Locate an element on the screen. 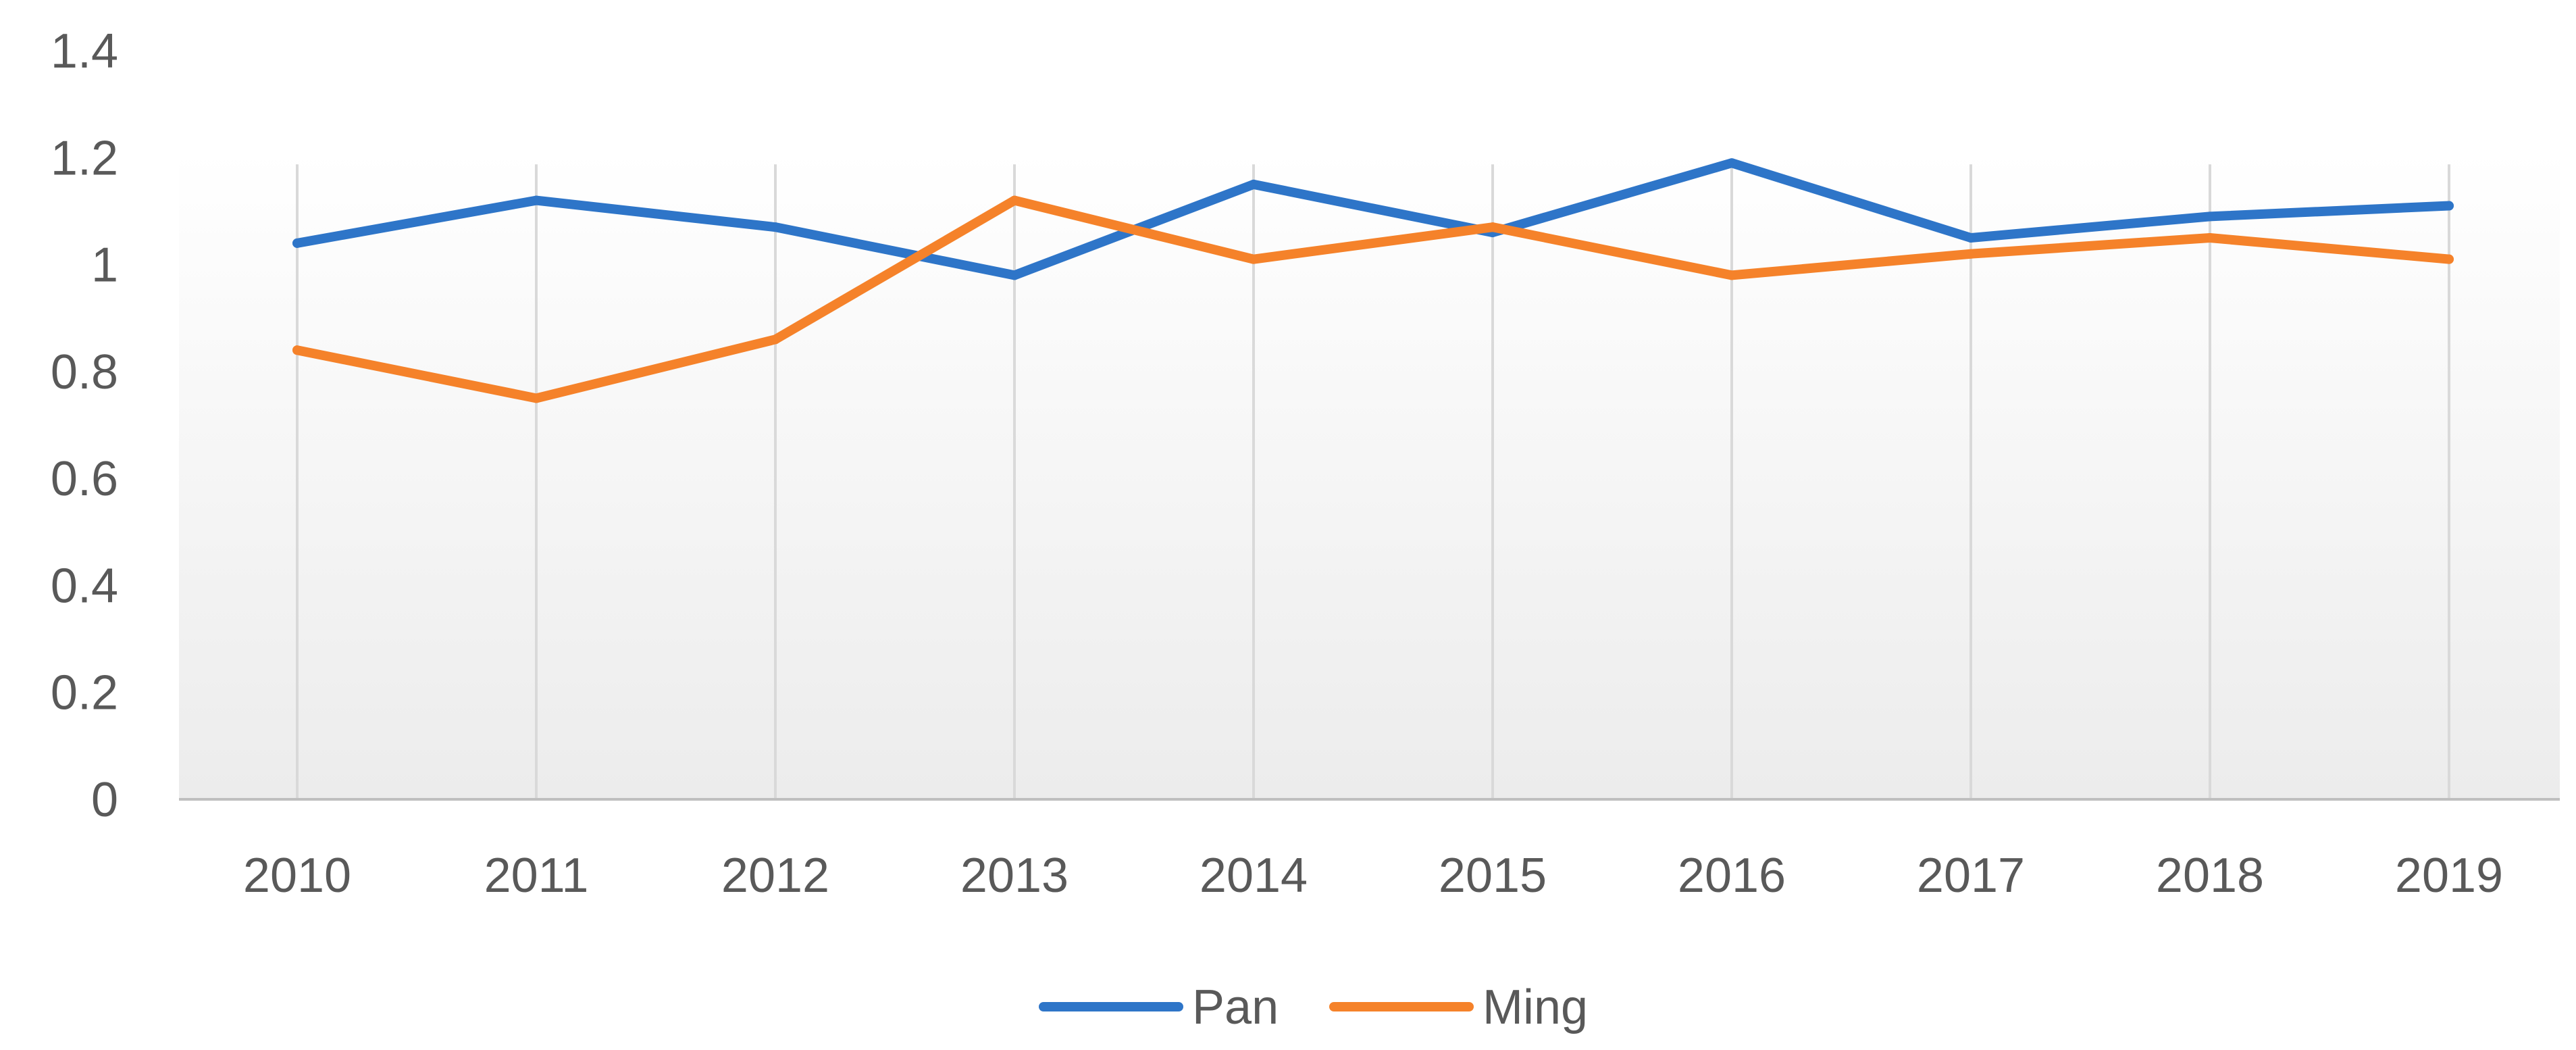 The height and width of the screenshot is (1050, 2576). x-tick-label: 2016 is located at coordinates (1732, 876).